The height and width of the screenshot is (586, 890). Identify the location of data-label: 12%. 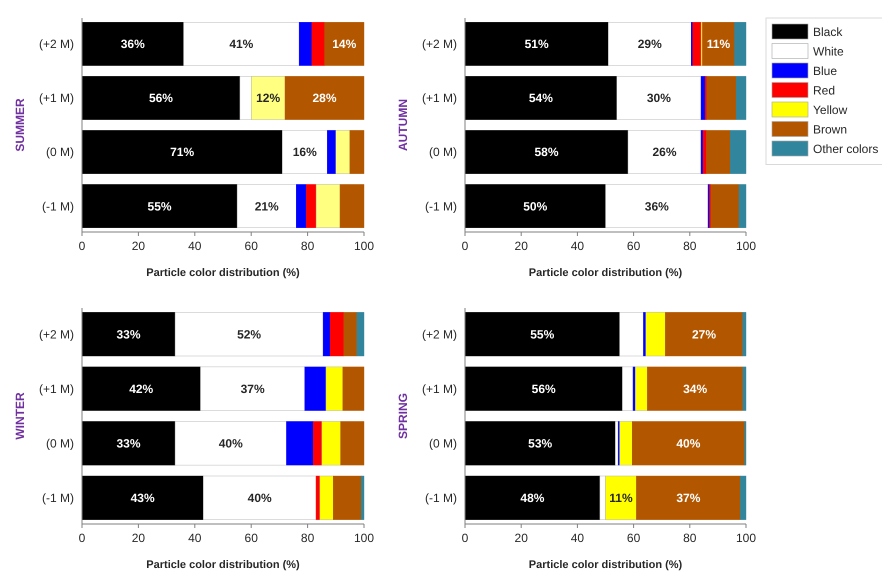
(268, 98).